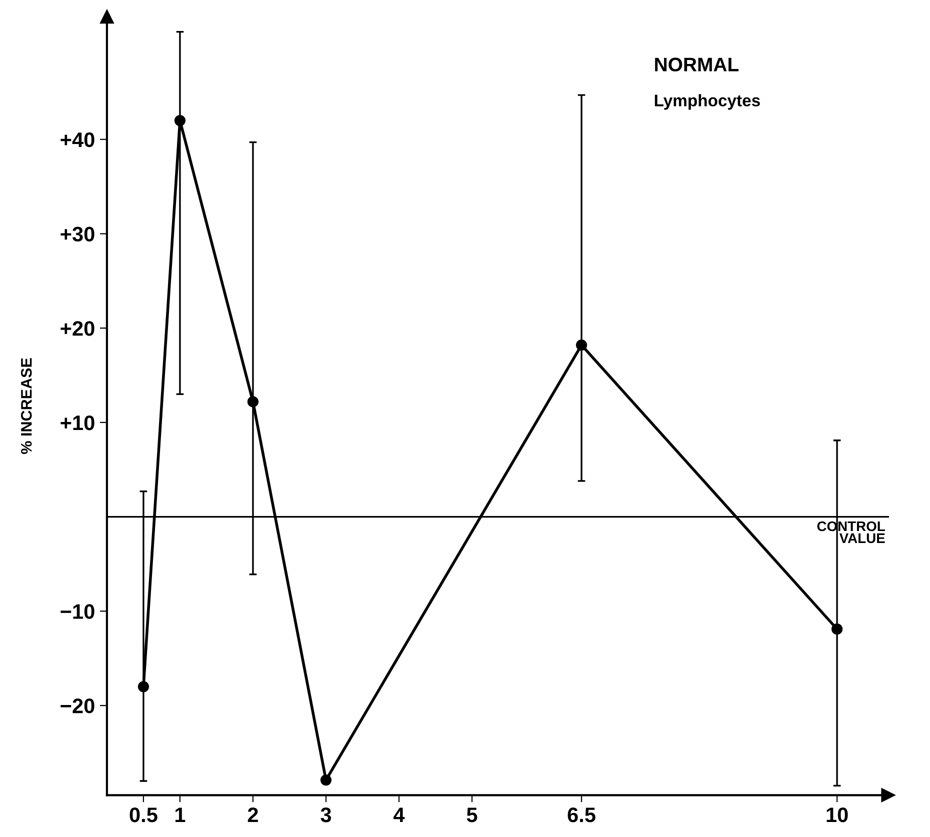  I want to click on y-tick-label: +40, so click(77, 140).